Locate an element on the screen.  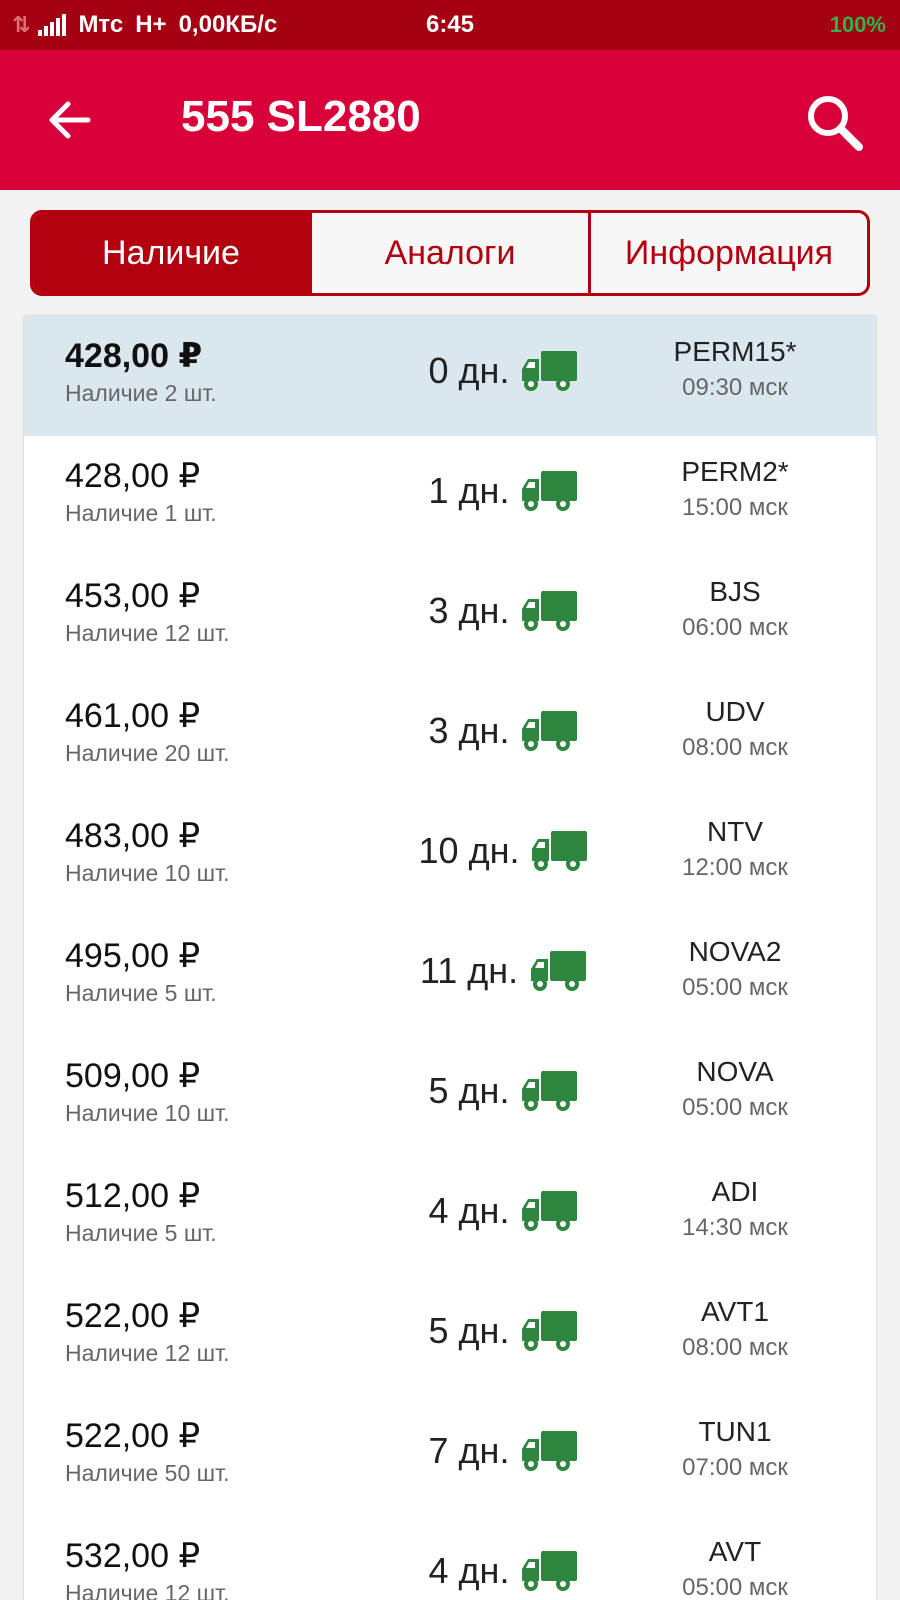
supplier-code: PERM15* is located at coordinates (735, 351).